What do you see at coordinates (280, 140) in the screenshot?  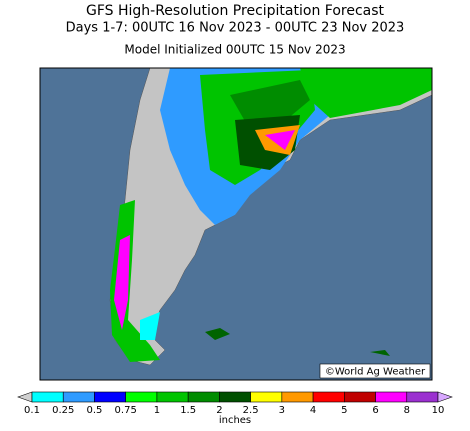 I see `precip-magenta` at bounding box center [280, 140].